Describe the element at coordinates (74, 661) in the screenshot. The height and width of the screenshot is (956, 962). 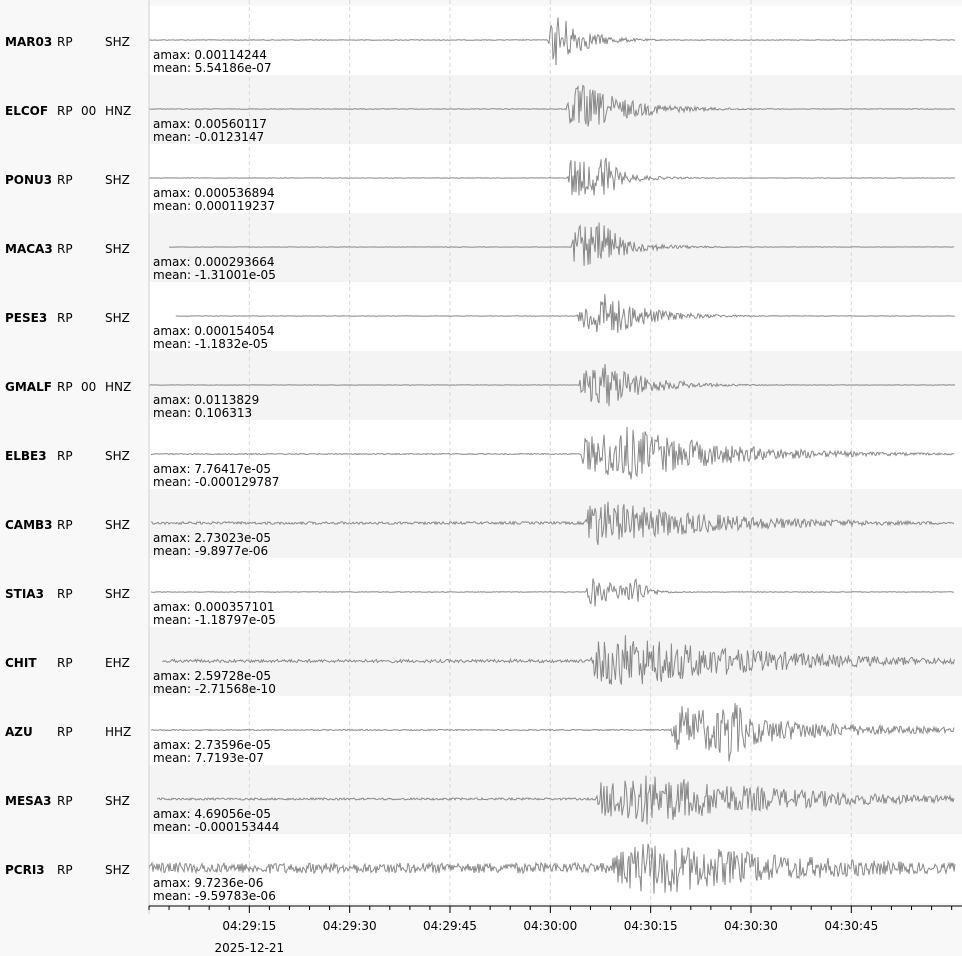
I see `channel-label-row: CHIT RP EHZ` at that location.